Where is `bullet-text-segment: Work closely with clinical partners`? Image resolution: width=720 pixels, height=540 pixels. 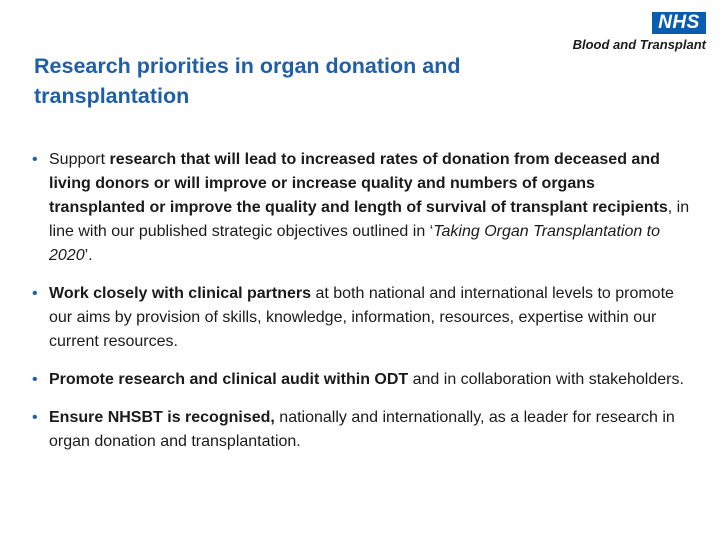 bullet-text-segment: Work closely with clinical partners is located at coordinates (180, 293).